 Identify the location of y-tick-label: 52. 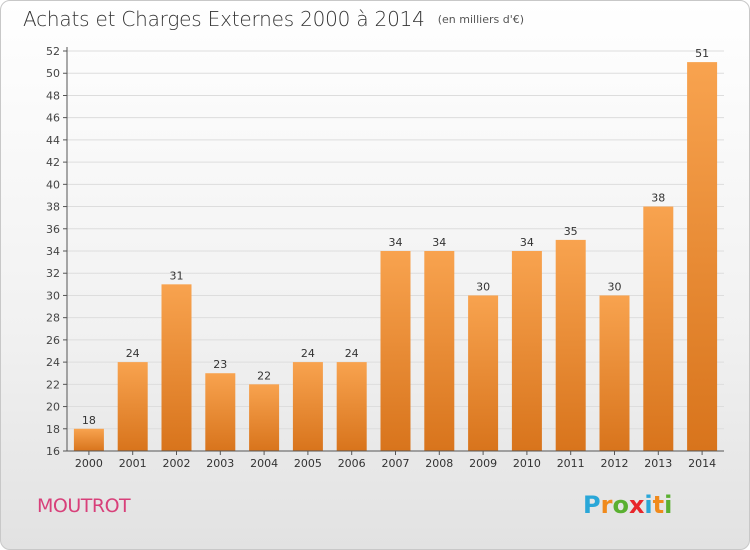
(53, 51).